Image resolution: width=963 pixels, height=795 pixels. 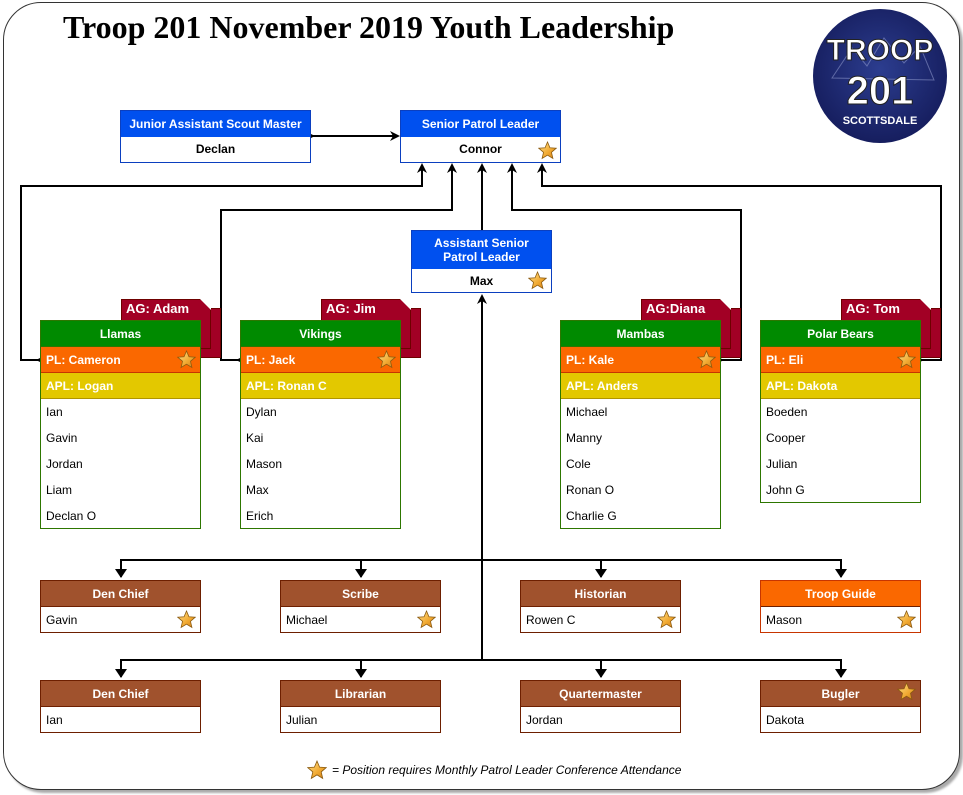 What do you see at coordinates (157, 308) in the screenshot?
I see `ag-name: AG: Adam` at bounding box center [157, 308].